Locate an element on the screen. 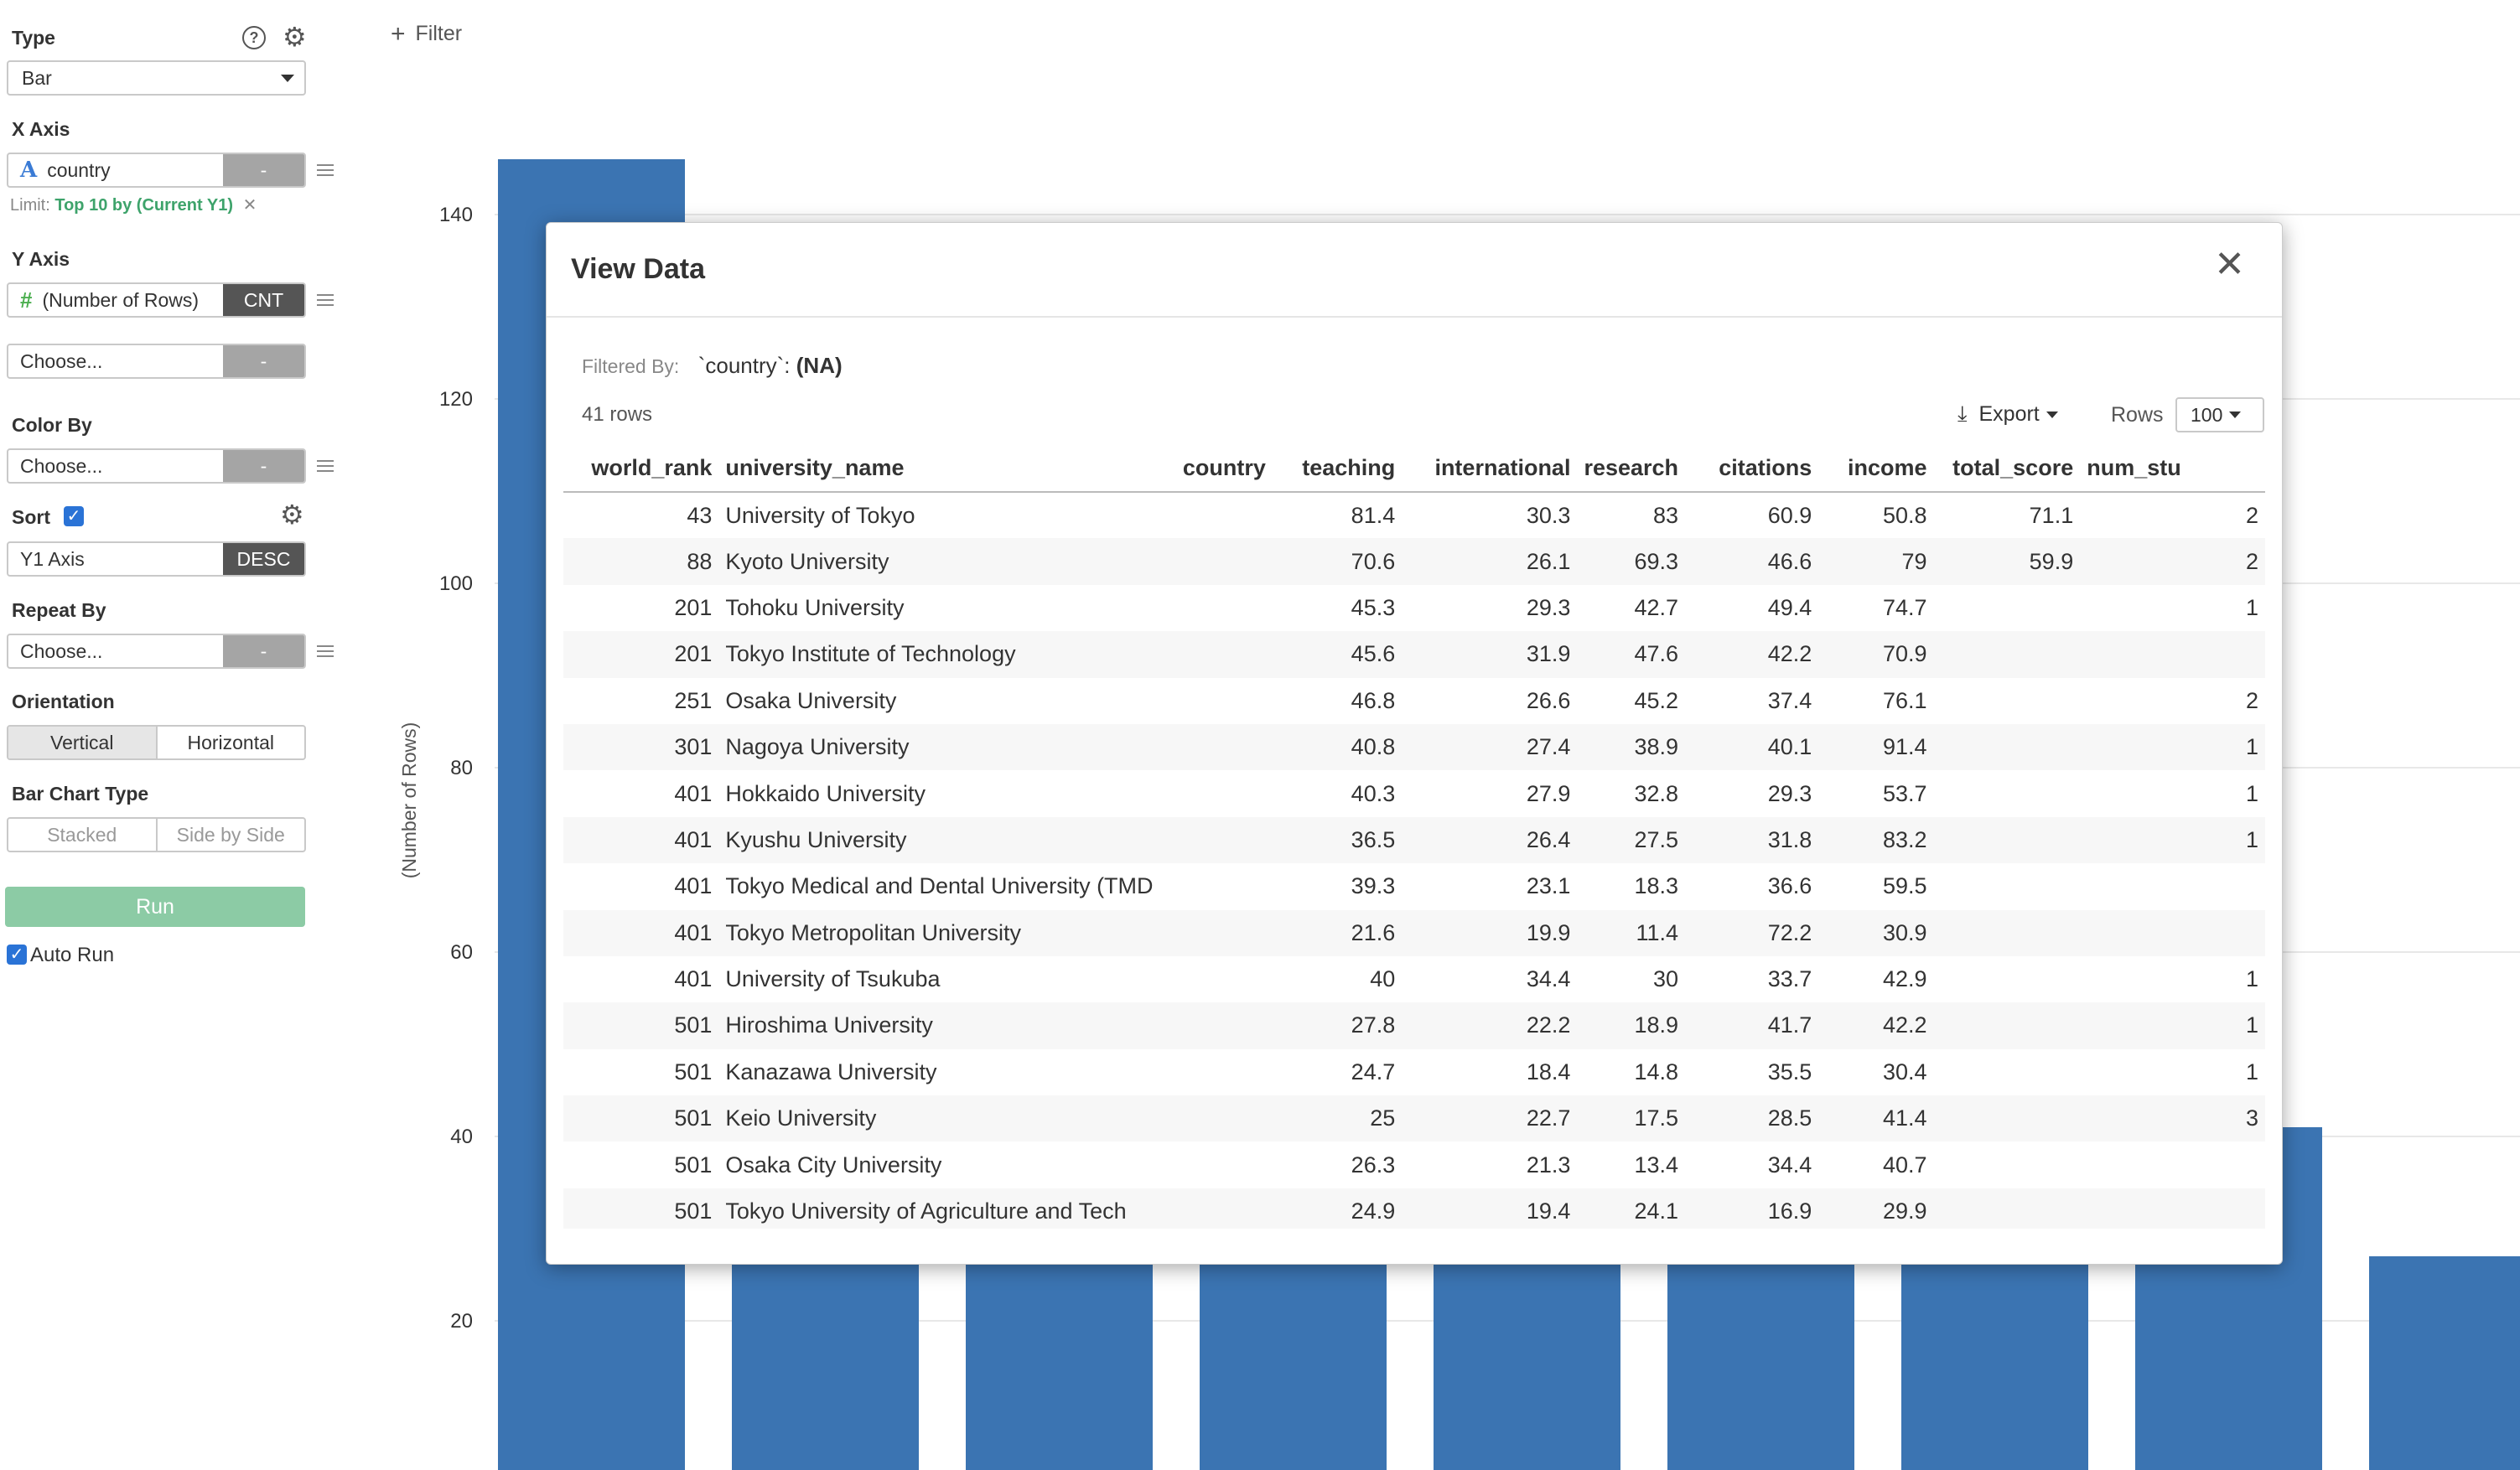 Image resolution: width=2520 pixels, height=1470 pixels. column-header-country: country is located at coordinates (1224, 469).